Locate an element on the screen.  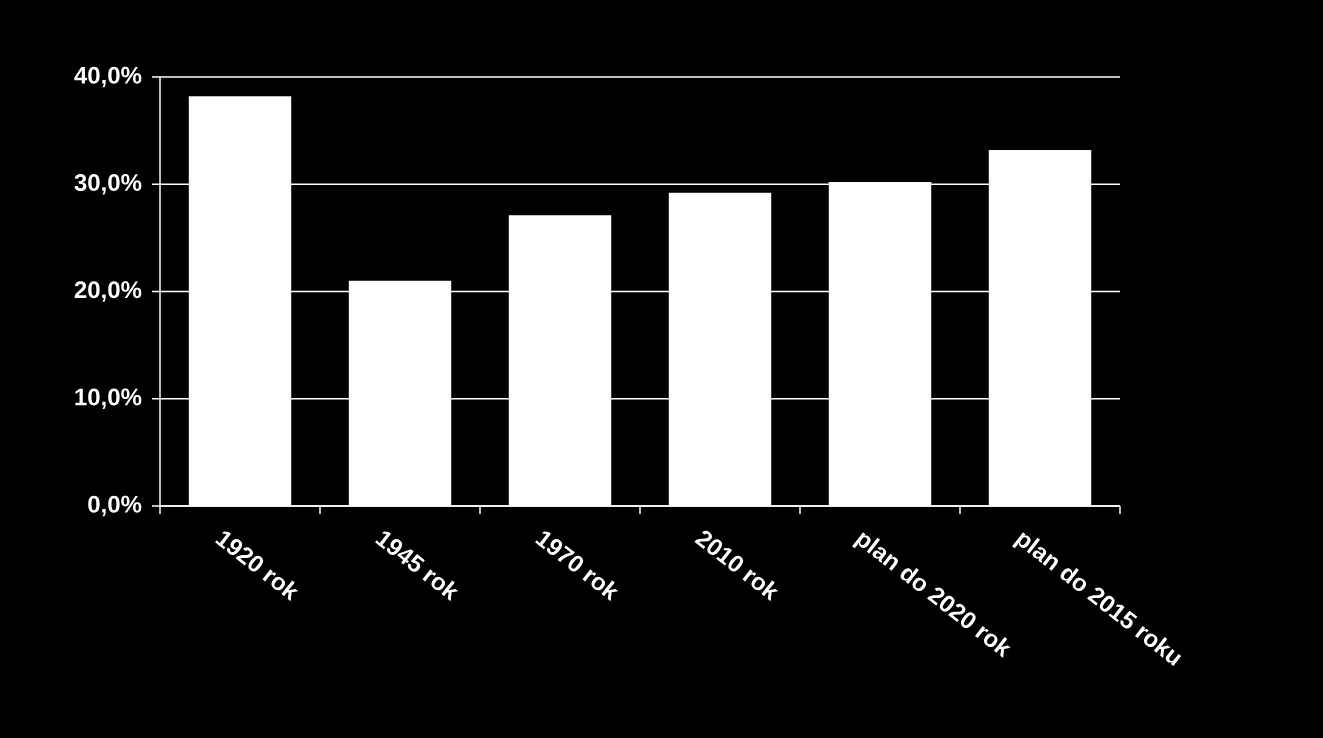
y-tick-label: 40,0% is located at coordinates (108, 77).